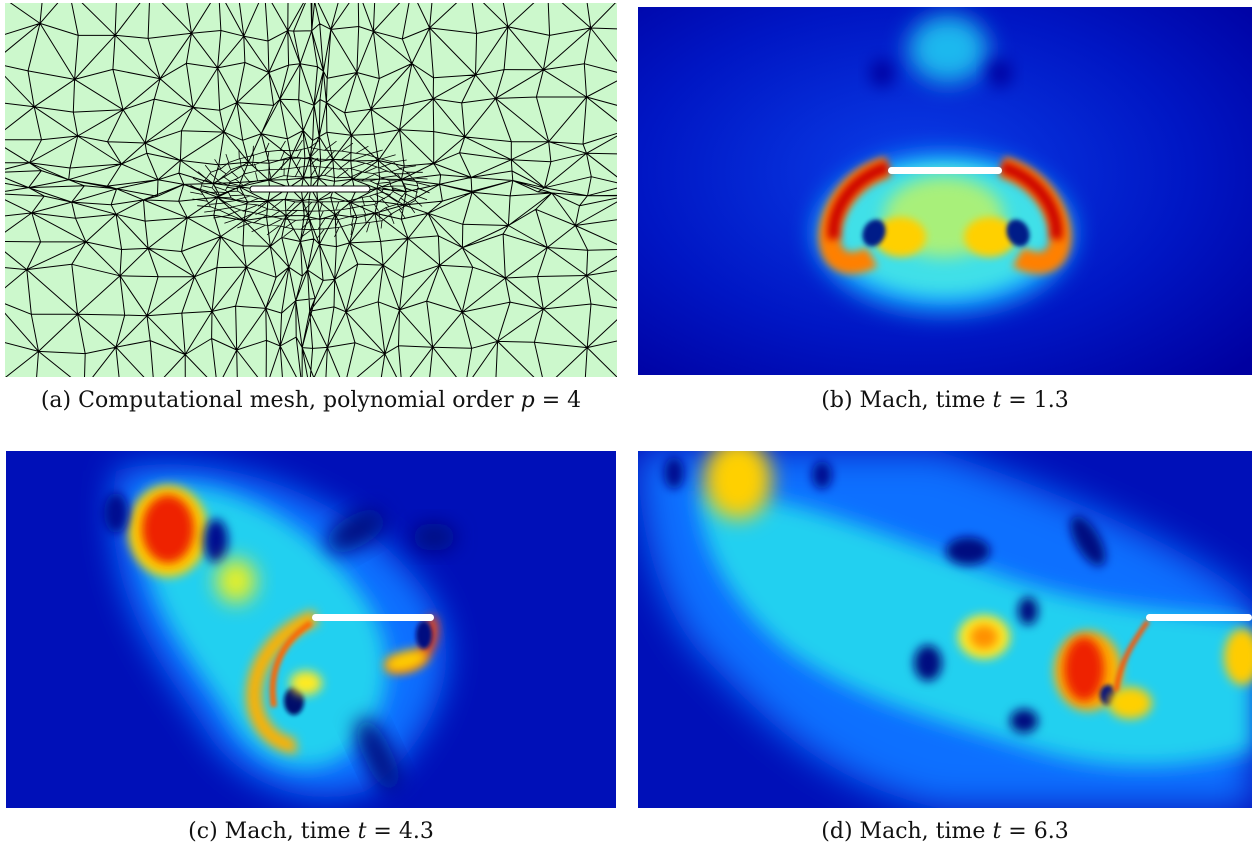  Describe the element at coordinates (997, 400) in the screenshot. I see `caption-b-var: t` at that location.